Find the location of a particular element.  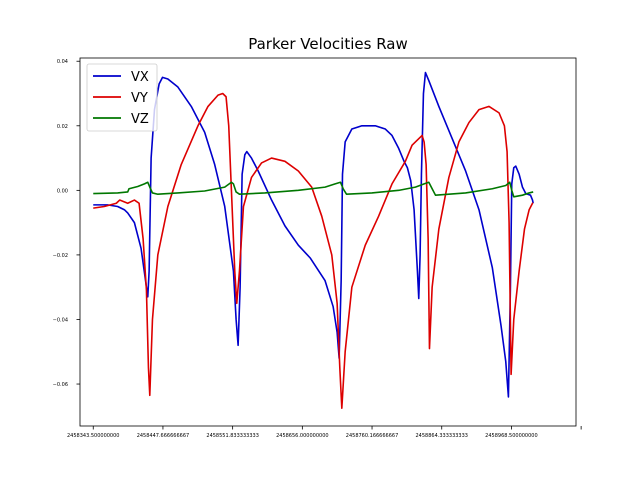

x-tick-label: 2458447.666666667 is located at coordinates (163, 436).